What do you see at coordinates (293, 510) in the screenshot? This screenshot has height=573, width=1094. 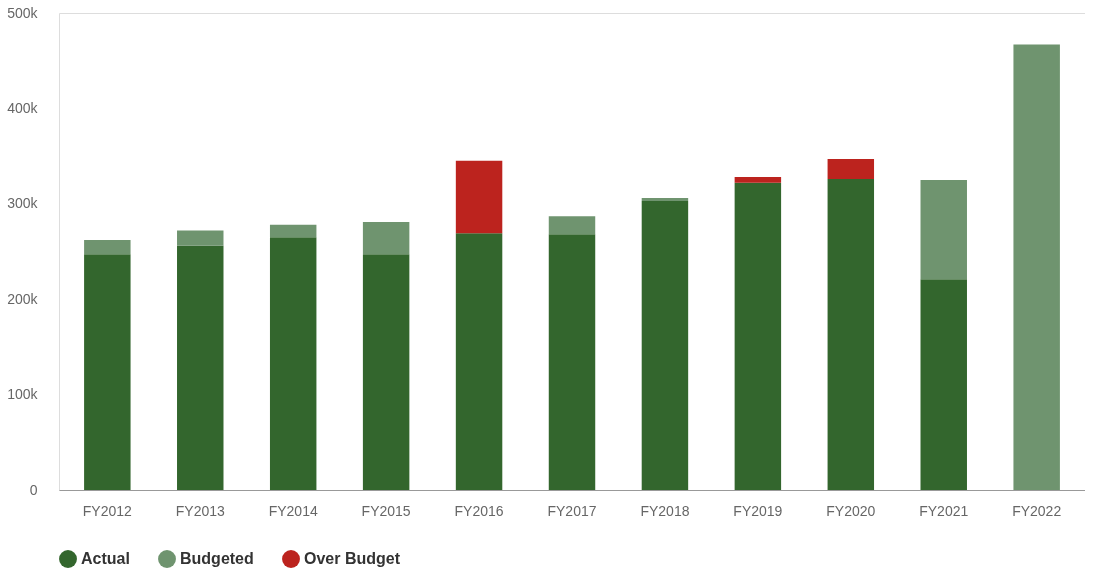 I see `x-tick-label: FY2014` at bounding box center [293, 510].